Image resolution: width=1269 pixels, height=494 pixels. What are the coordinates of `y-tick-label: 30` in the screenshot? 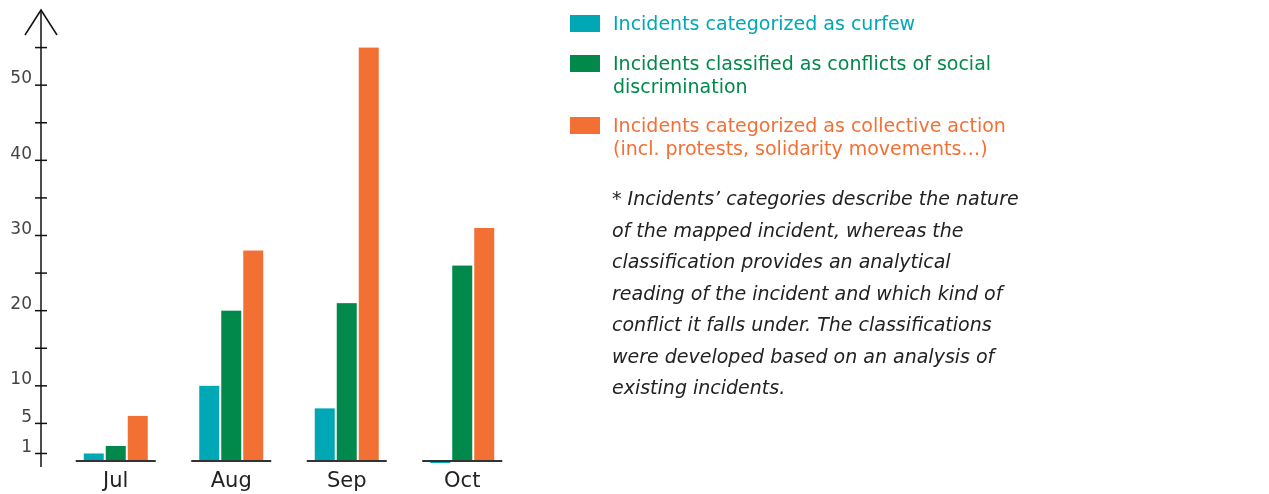 It's located at (21, 227).